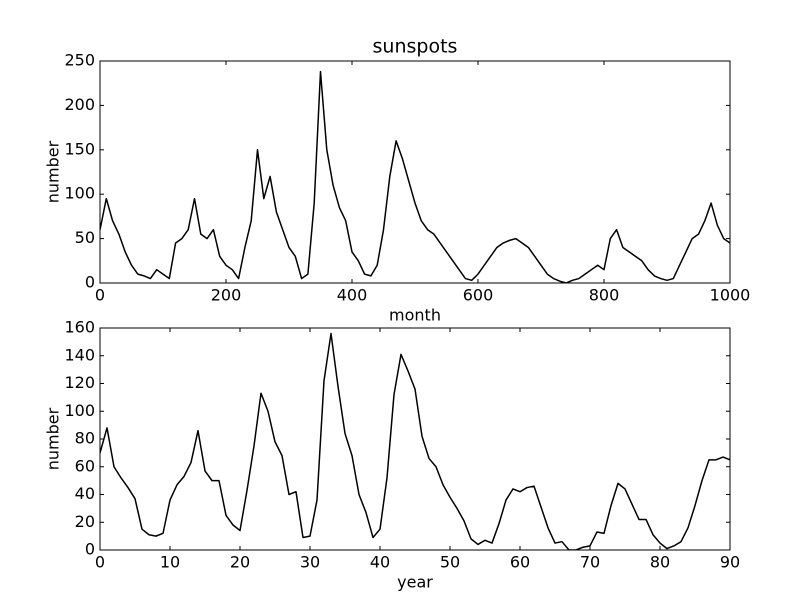  Describe the element at coordinates (415, 582) in the screenshot. I see `x-axis-label: year` at that location.